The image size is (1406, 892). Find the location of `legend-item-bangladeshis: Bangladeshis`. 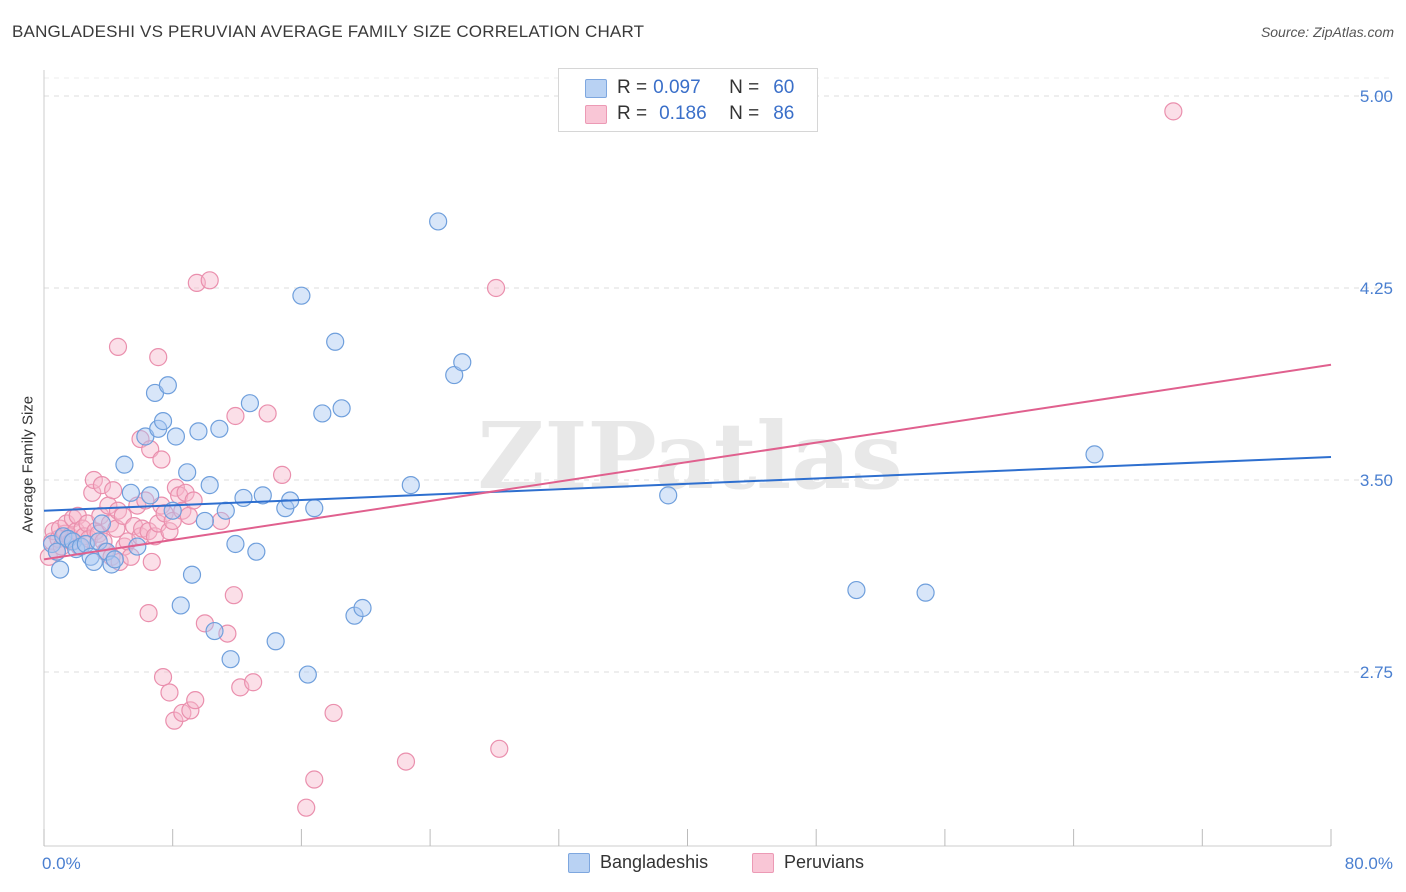

legend-item-bangladeshis: Bangladeshis is located at coordinates (638, 862).